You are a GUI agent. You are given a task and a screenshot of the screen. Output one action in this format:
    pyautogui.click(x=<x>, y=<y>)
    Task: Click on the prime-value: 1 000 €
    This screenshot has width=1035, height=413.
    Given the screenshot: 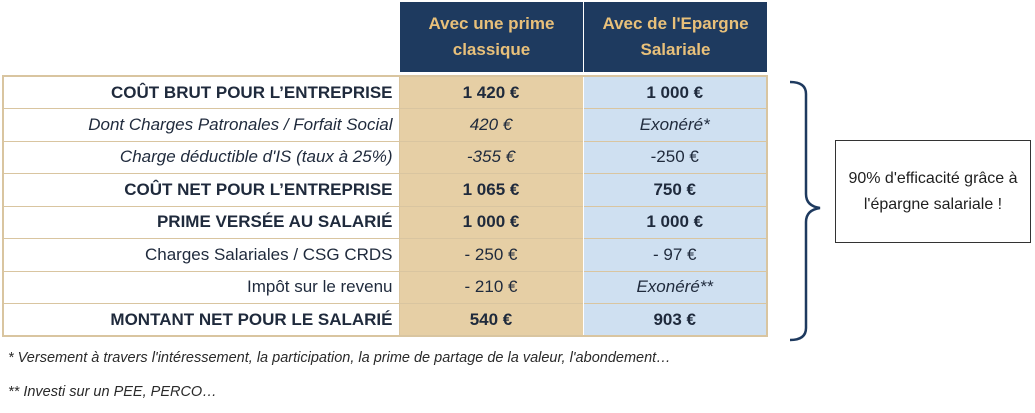 What is the action you would take?
    pyautogui.click(x=491, y=222)
    